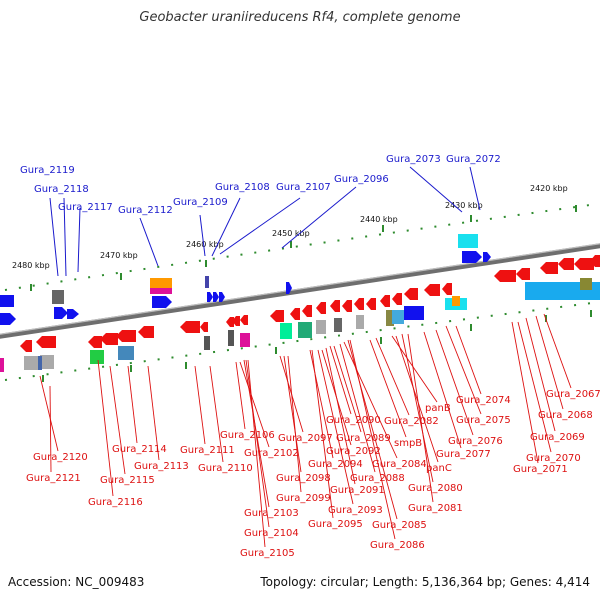 Image resolution: width=600 pixels, height=600 pixels. What do you see at coordinates (361, 179) in the screenshot?
I see `gene-label: Gura_2096` at bounding box center [361, 179].